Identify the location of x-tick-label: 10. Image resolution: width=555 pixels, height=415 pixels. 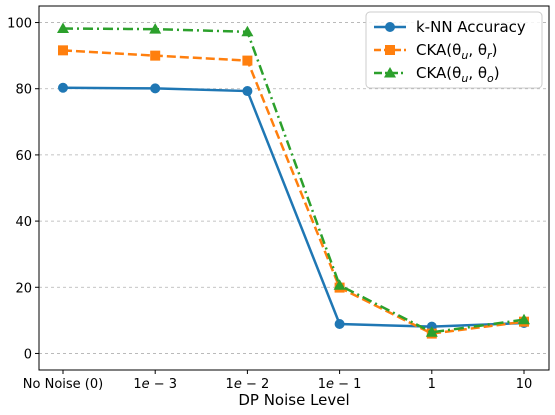
(524, 384).